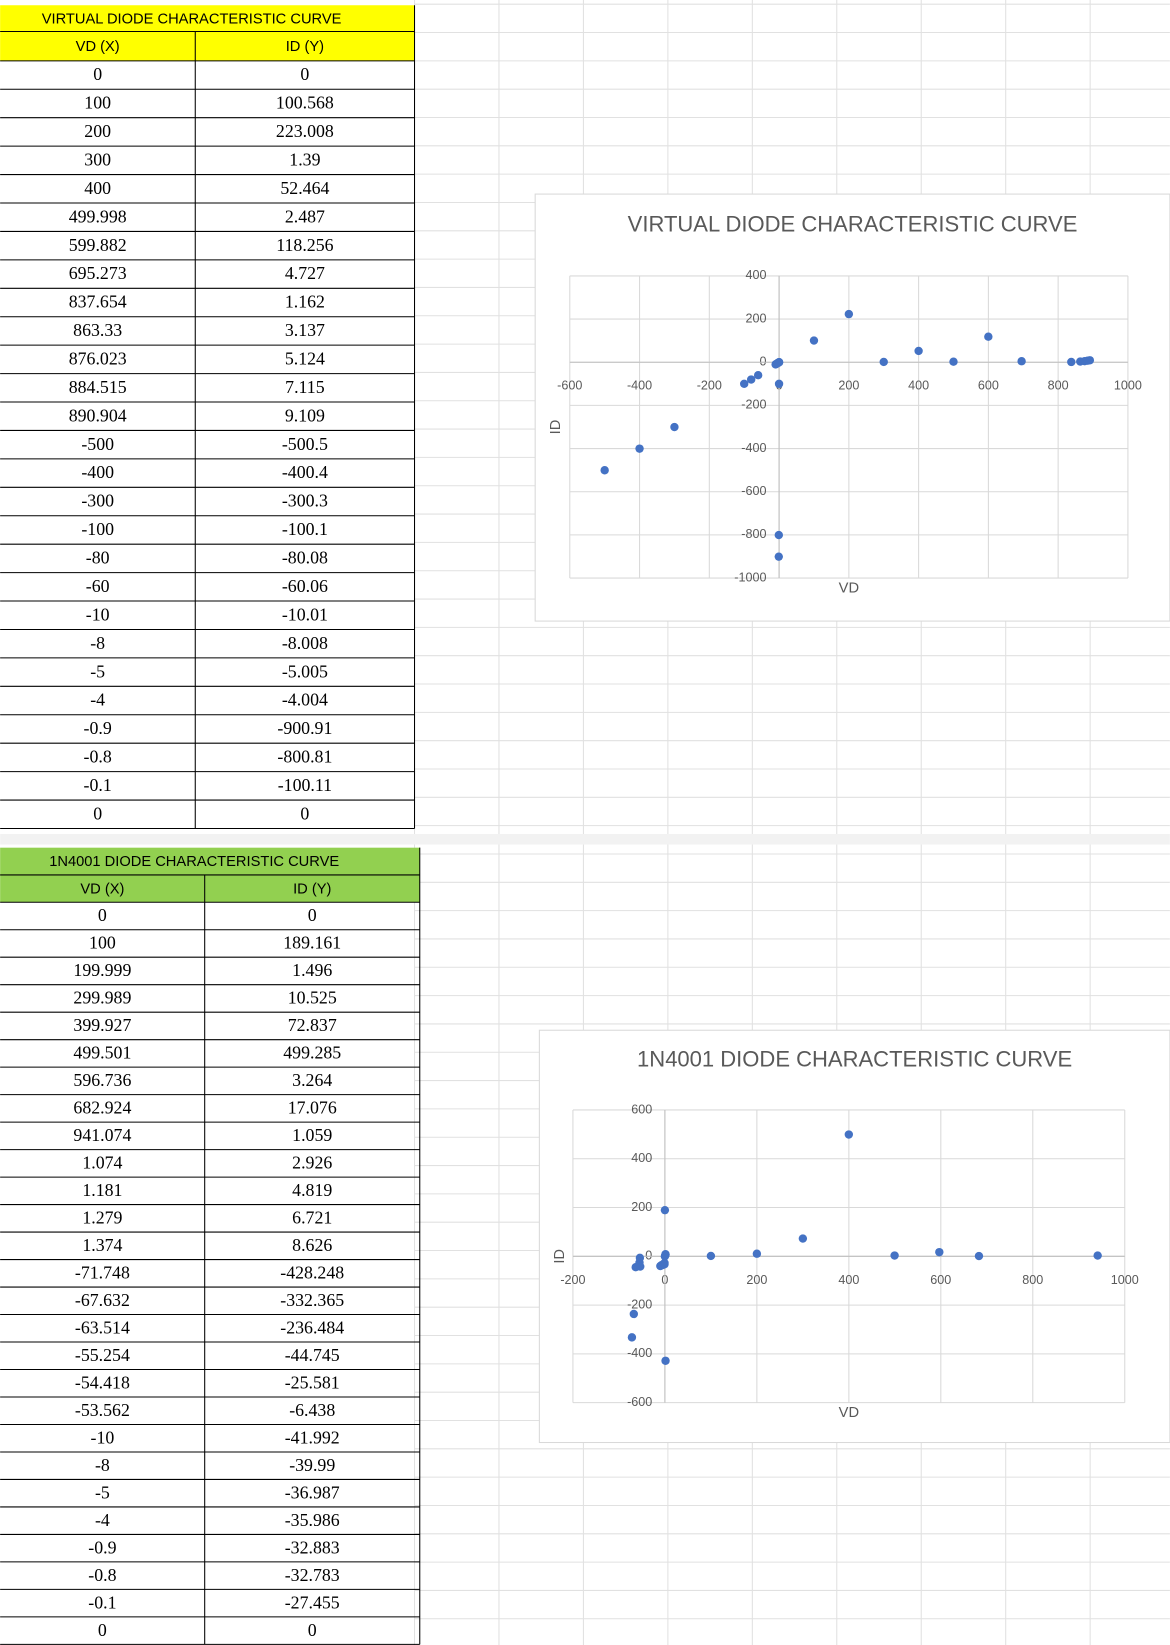  Describe the element at coordinates (305, 273) in the screenshot. I see `table-cell: 4.727` at that location.